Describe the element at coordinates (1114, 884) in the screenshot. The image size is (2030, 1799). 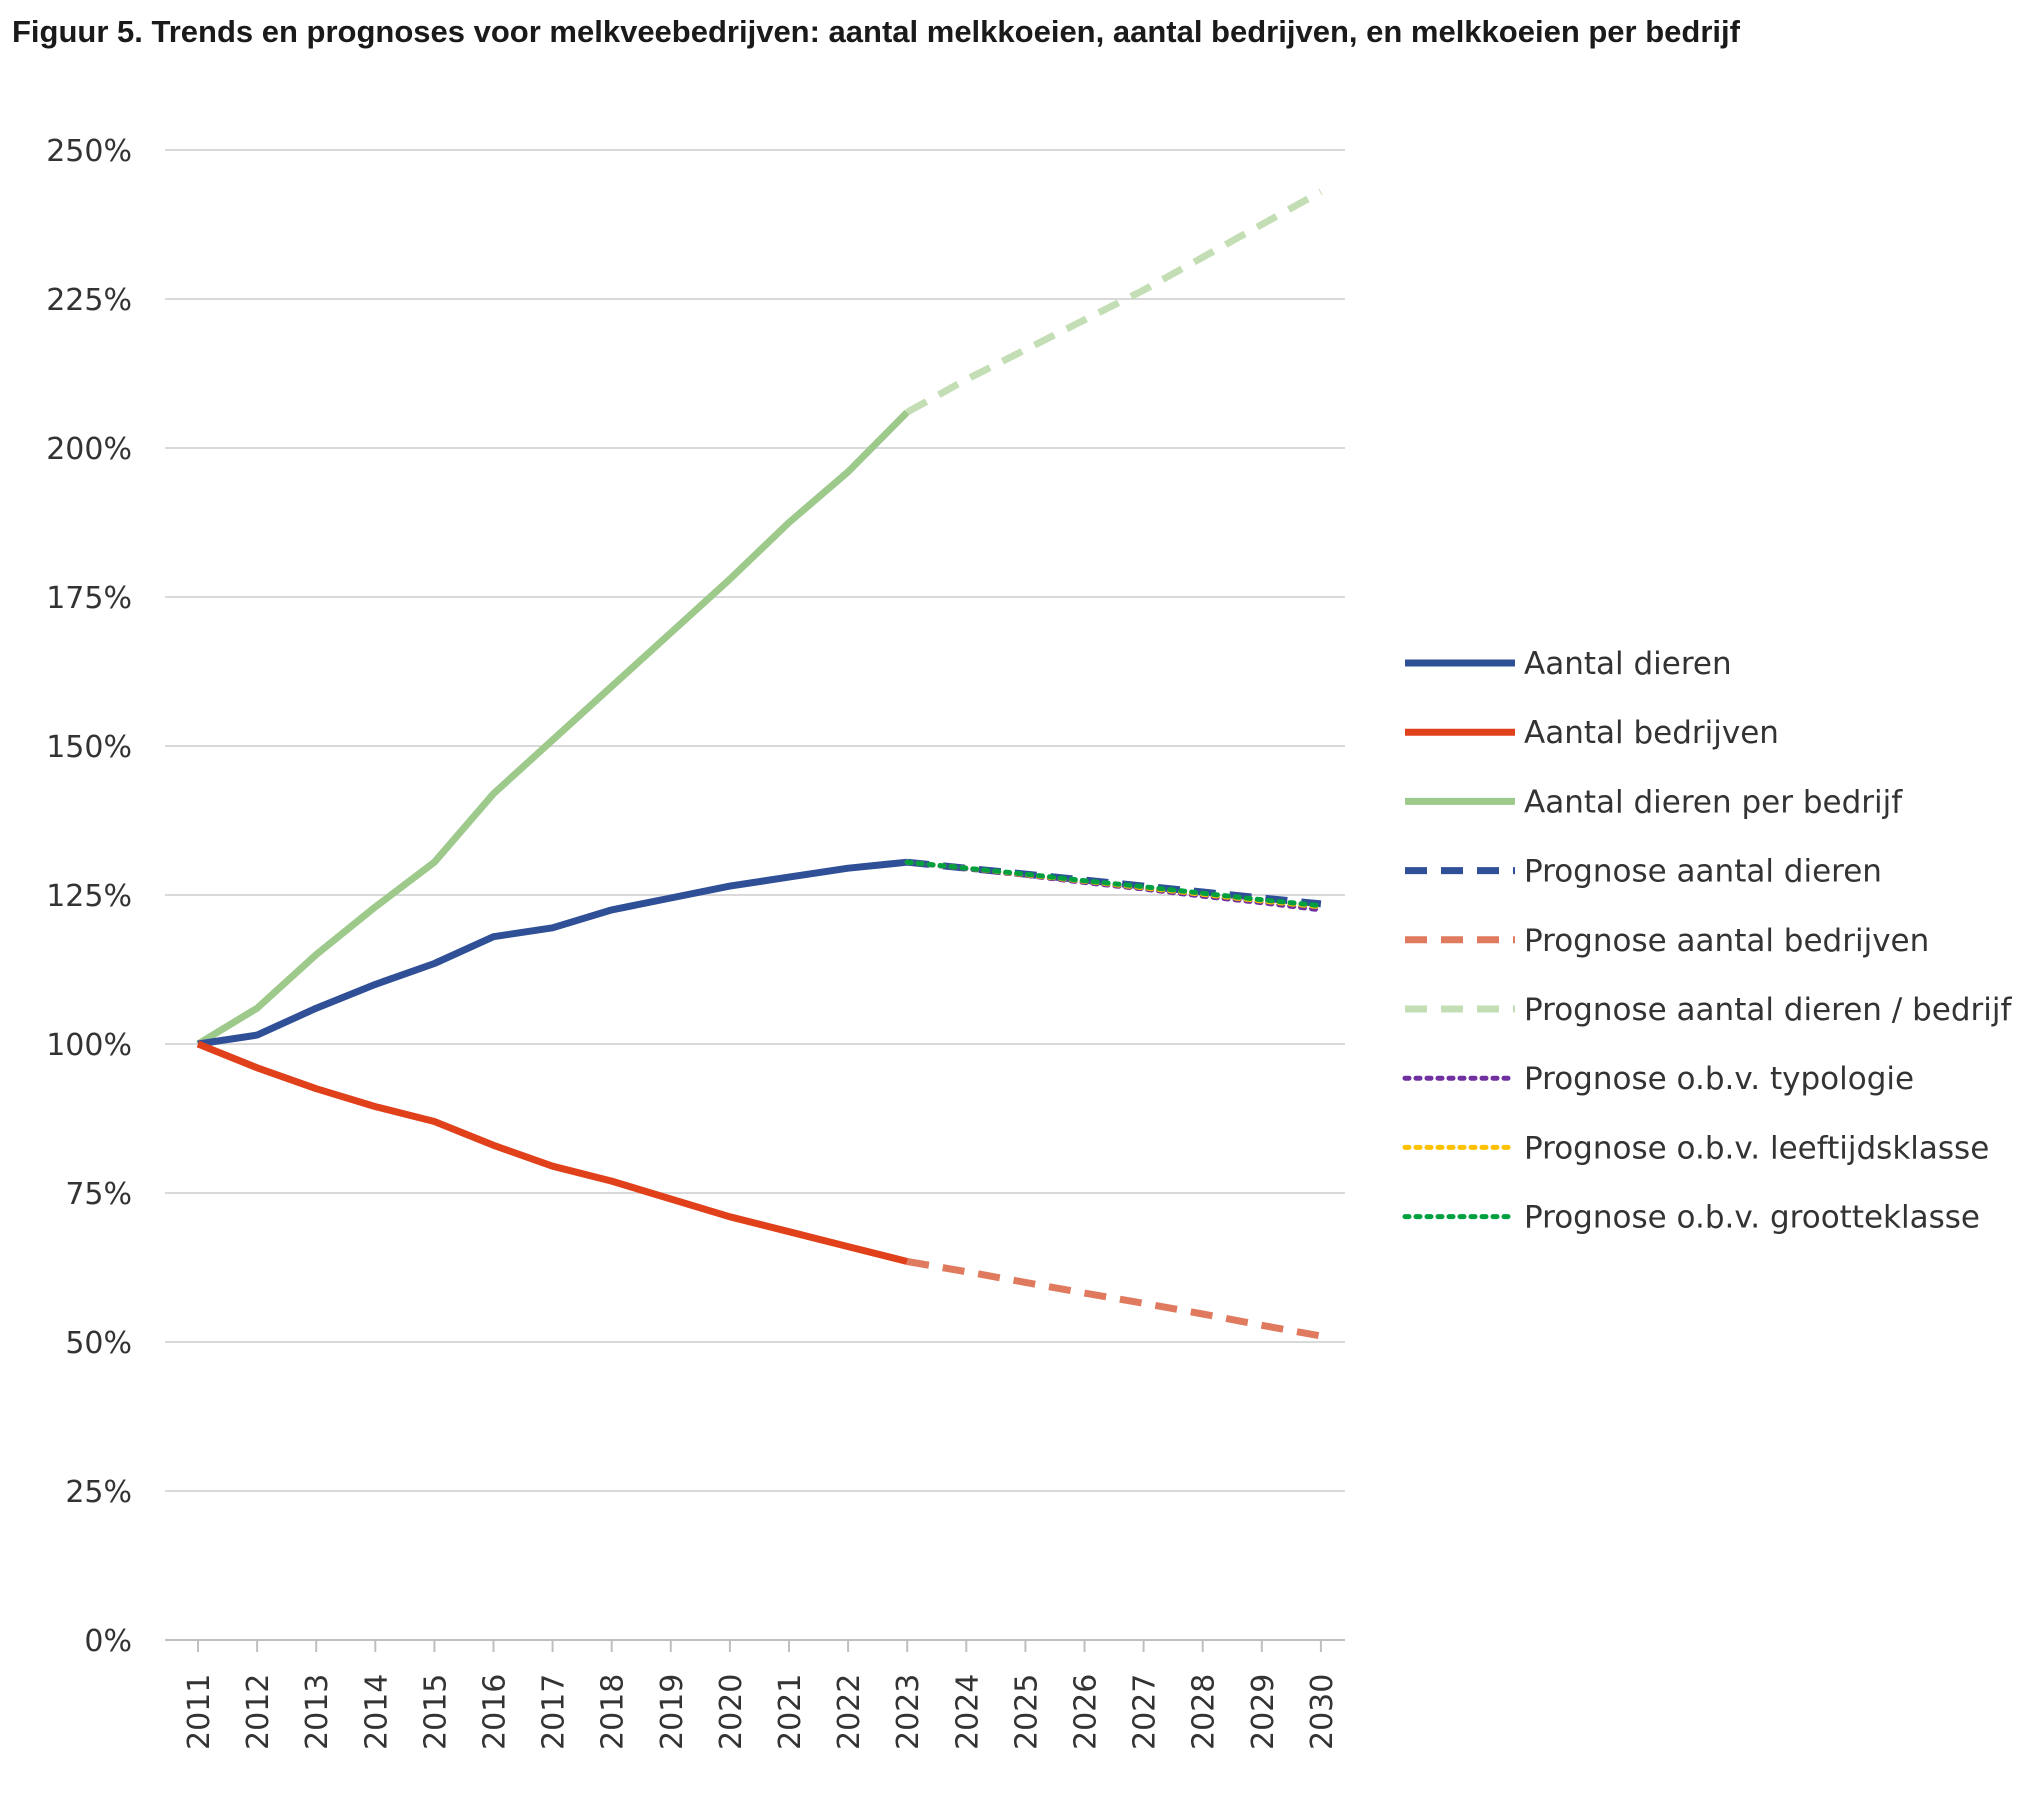
I see `series-line-prognose-o-b-v-grootteklasse` at that location.